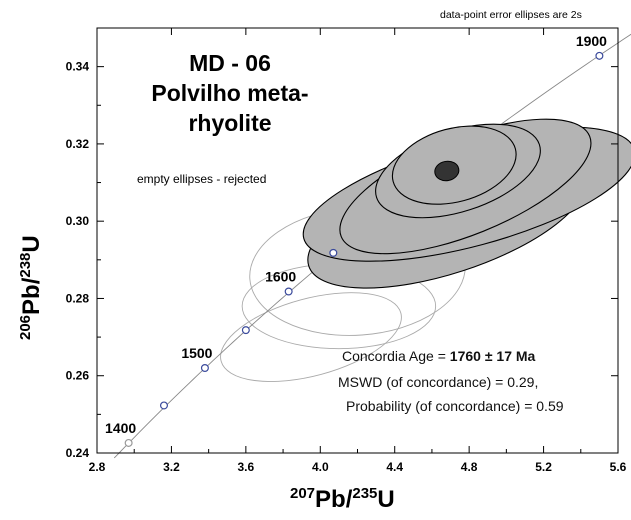 This screenshot has width=631, height=520. I want to click on x-axis-tick-label: 4.0, so click(320, 467).